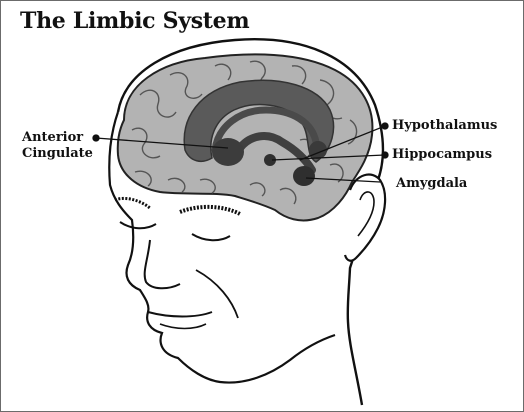  Describe the element at coordinates (445, 125) in the screenshot. I see `label-hypothalamus: Hypothalamus` at that location.